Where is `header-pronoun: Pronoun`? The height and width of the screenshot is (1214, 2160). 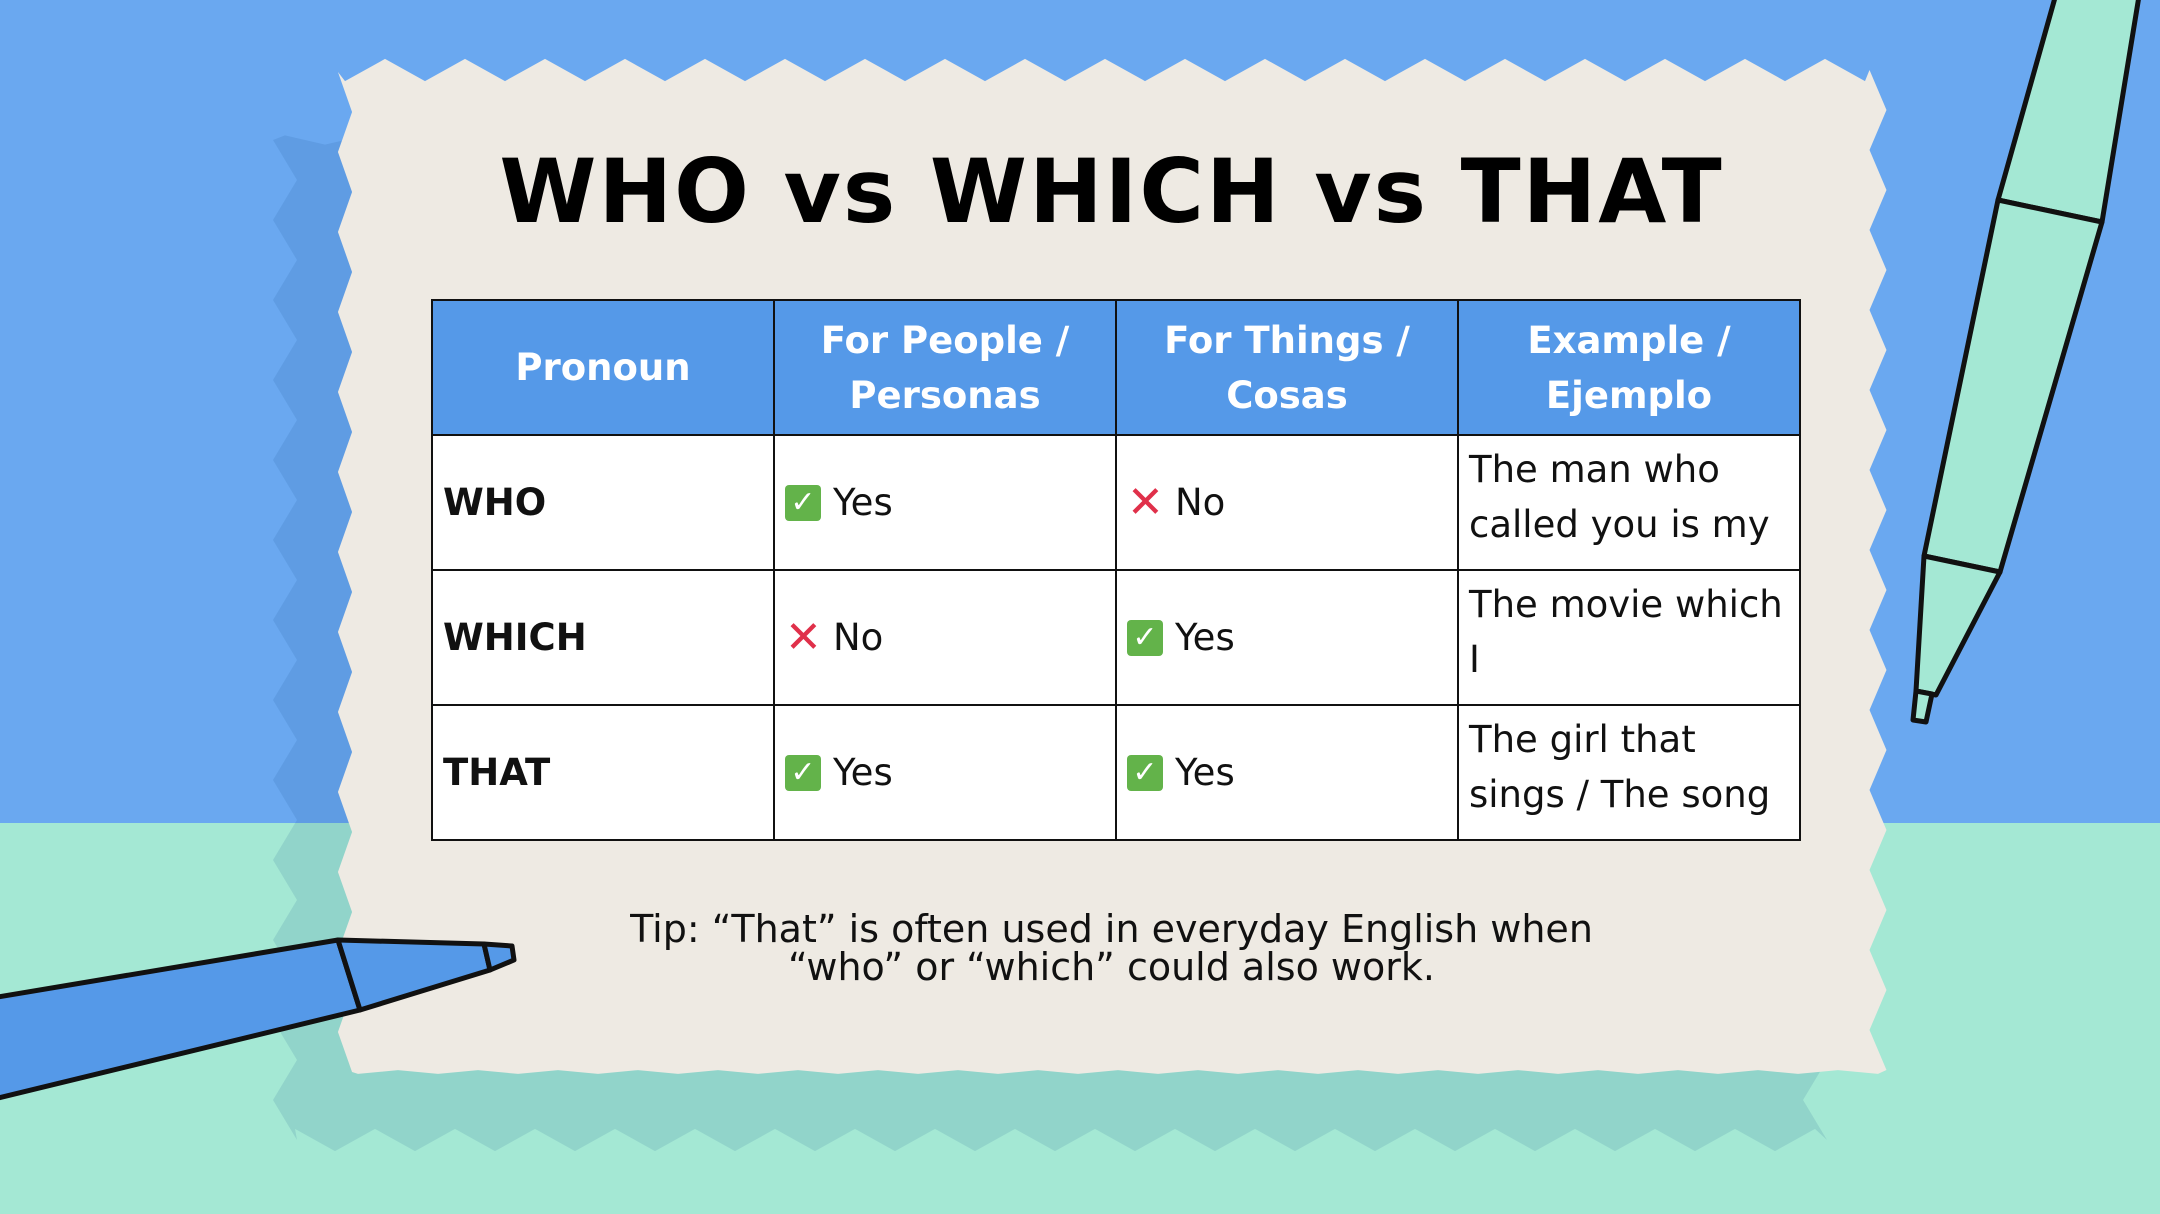
header-pronoun: Pronoun is located at coordinates (603, 367).